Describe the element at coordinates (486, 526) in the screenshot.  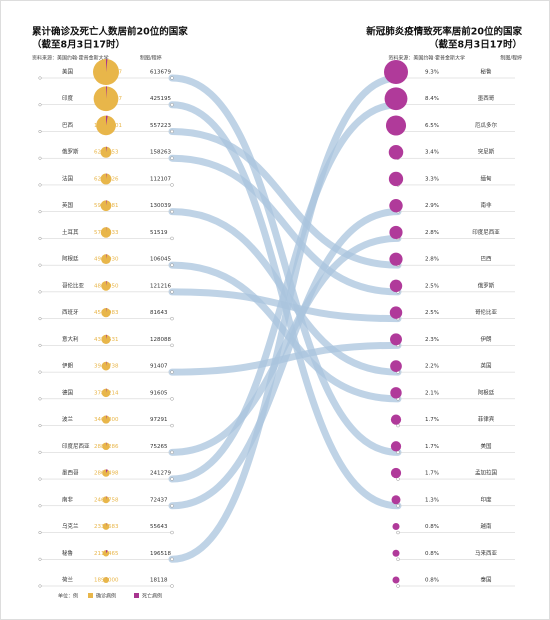
I see `country-label: 越南` at that location.